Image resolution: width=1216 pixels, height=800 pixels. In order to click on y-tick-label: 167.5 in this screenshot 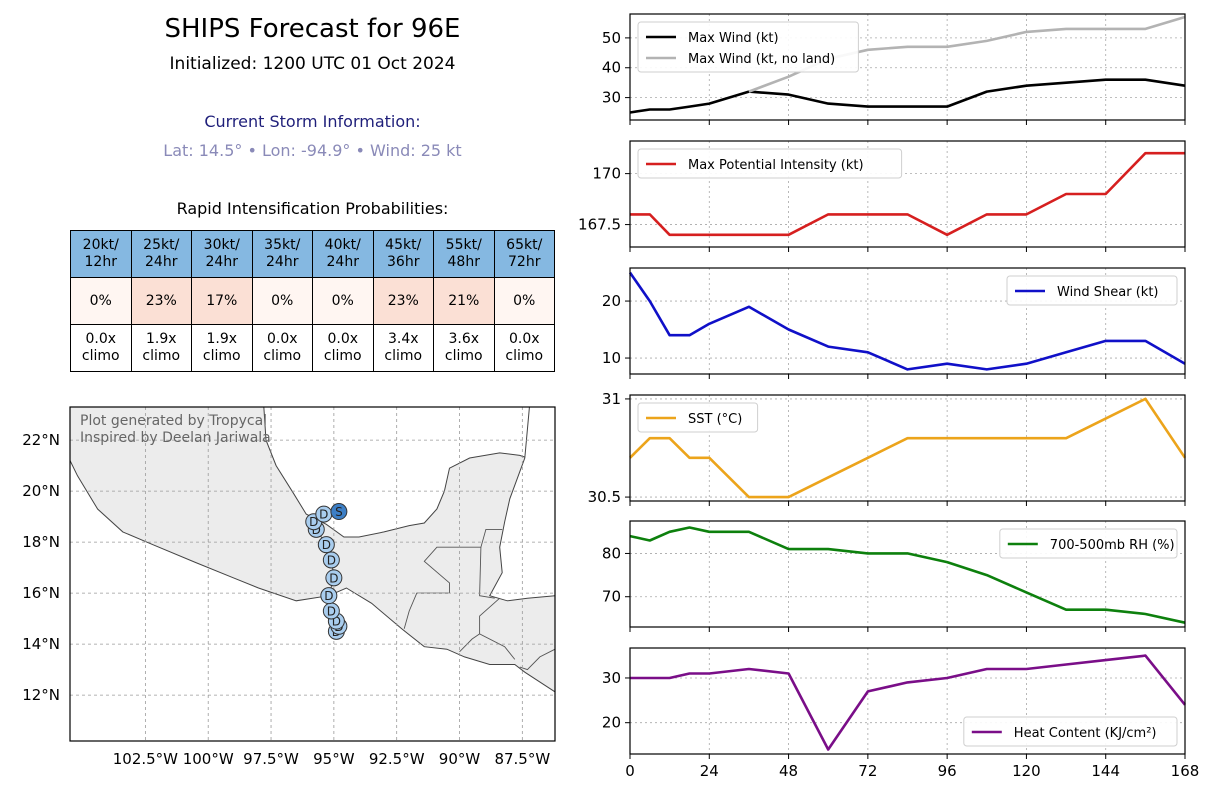, I will do `click(599, 225)`.